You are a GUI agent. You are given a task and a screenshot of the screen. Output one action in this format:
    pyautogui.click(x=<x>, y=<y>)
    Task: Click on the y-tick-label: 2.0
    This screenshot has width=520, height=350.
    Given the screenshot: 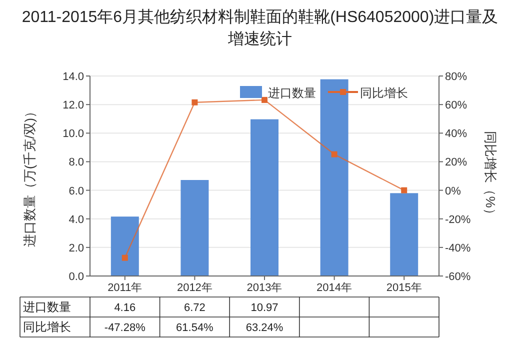 What is the action you would take?
    pyautogui.click(x=76, y=248)
    